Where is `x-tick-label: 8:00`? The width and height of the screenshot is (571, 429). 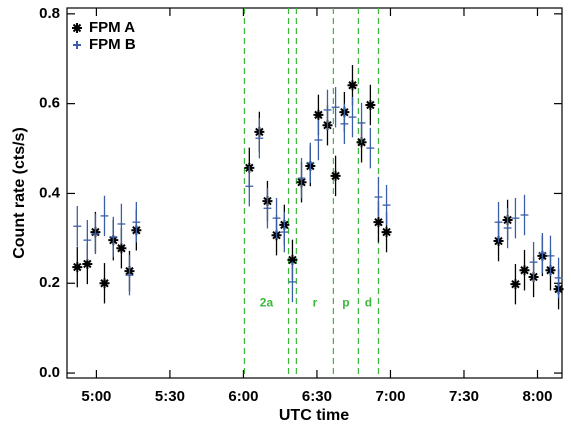 x-tick-label: 8:00 is located at coordinates (537, 396).